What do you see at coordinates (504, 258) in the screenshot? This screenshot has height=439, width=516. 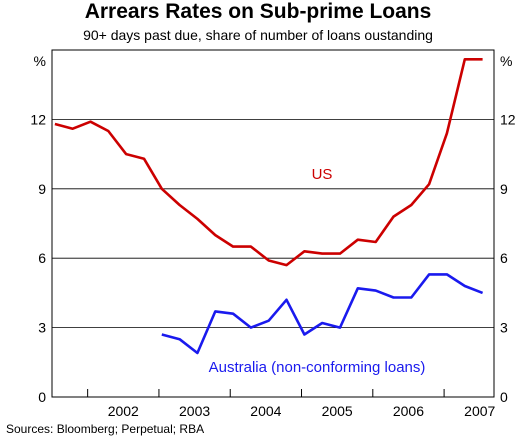 I see `y-tick-label-right: 6` at bounding box center [504, 258].